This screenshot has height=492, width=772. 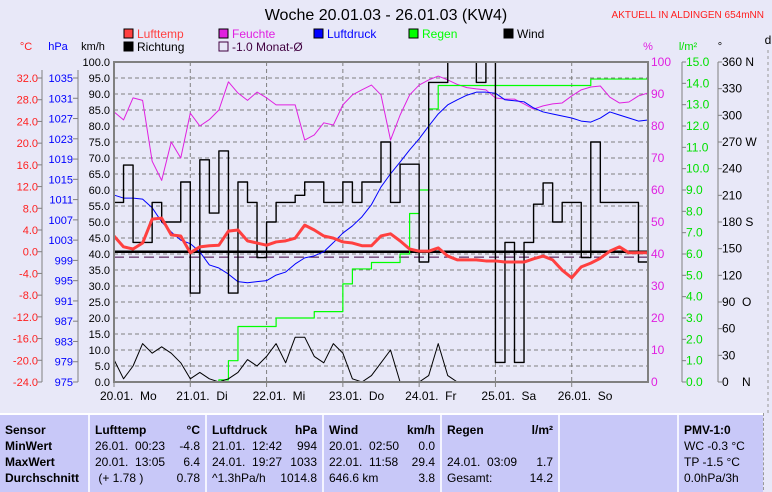 What do you see at coordinates (318, 33) in the screenshot?
I see `legend-swatch-luftdruck` at bounding box center [318, 33].